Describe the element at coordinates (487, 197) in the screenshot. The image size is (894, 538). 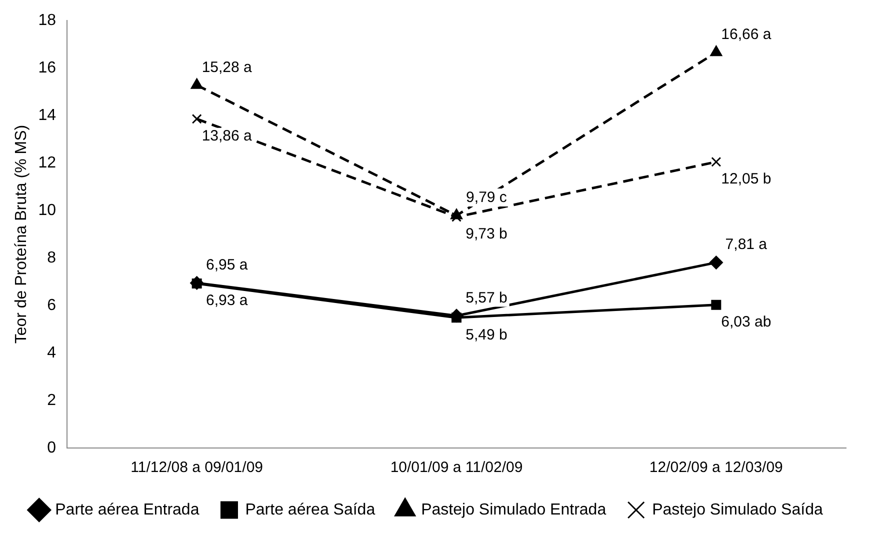
I see `data-label: 9,79 c` at that location.